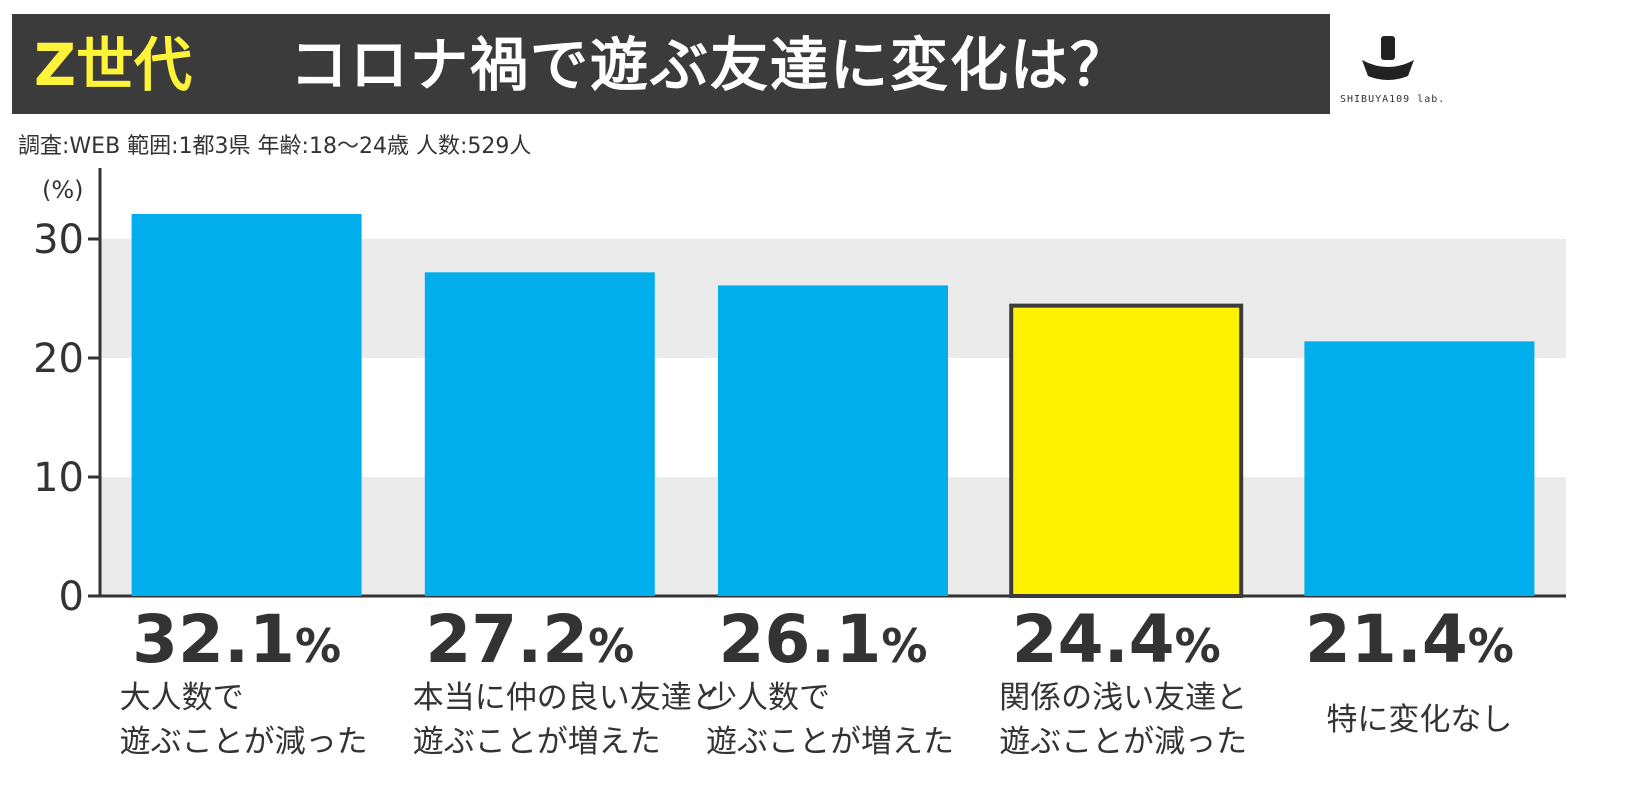  Describe the element at coordinates (58, 240) in the screenshot. I see `y-tick-label: 30` at that location.